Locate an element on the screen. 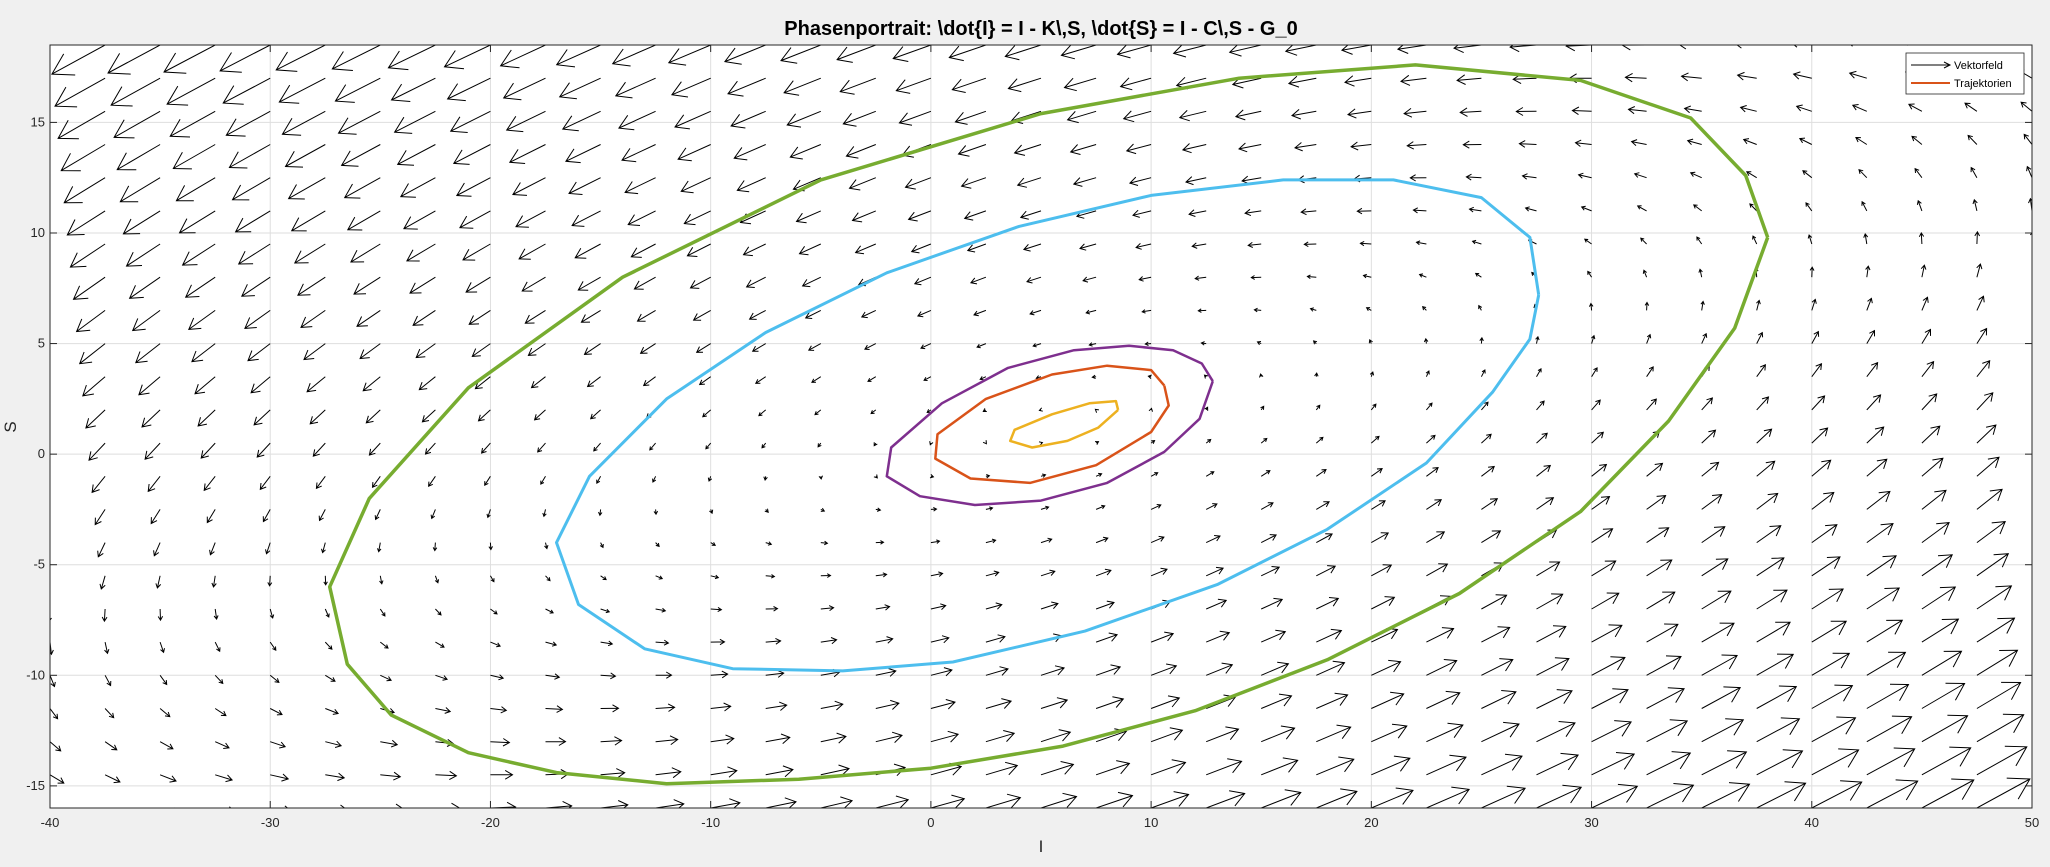 Image resolution: width=2050 pixels, height=867 pixels. legend-label-vektorfeld: Vektorfeld is located at coordinates (1978, 66).